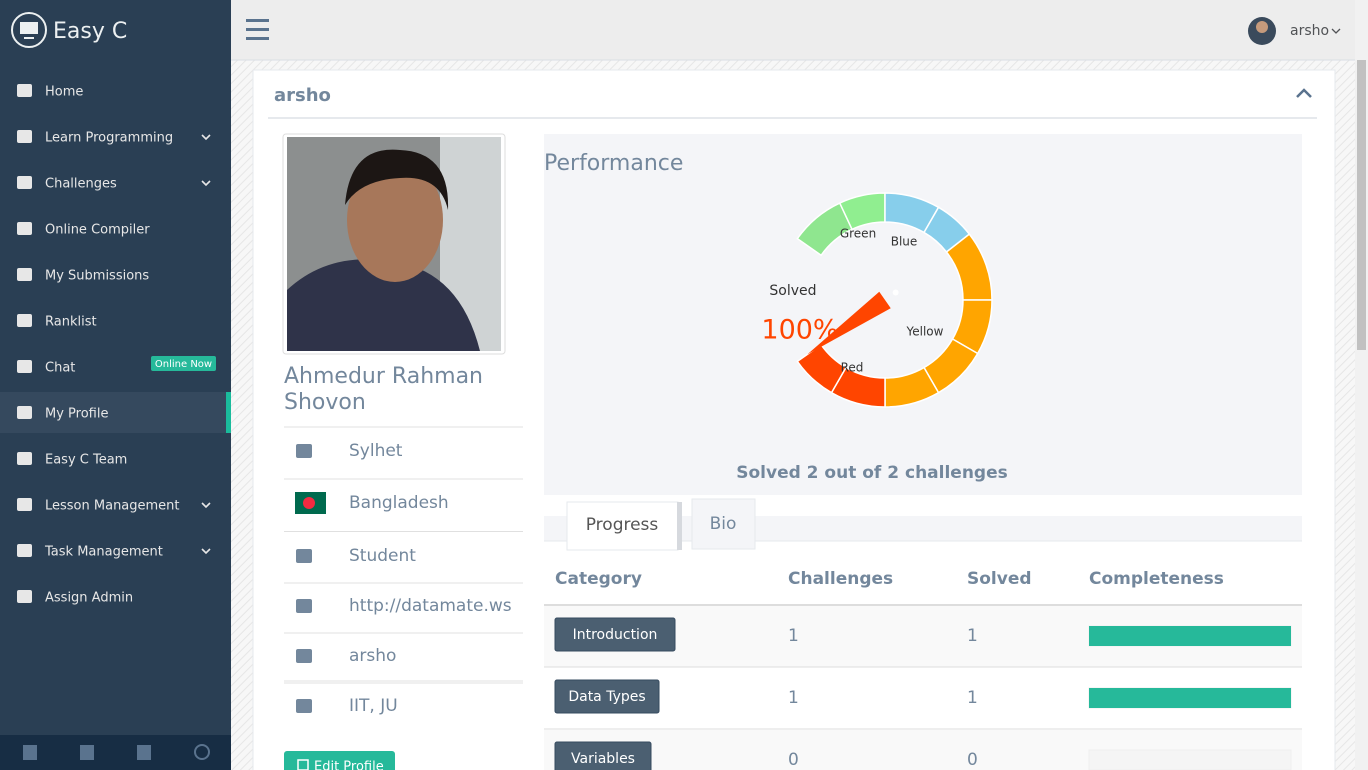  Describe the element at coordinates (376, 451) in the screenshot. I see `detail-text: Sylhet` at that location.